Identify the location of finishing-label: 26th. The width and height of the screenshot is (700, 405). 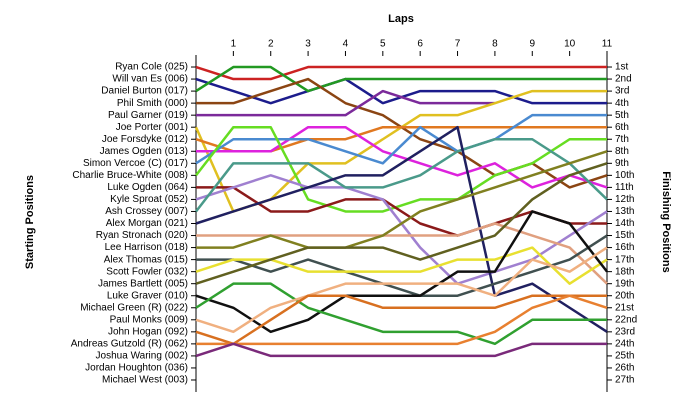
(624, 368).